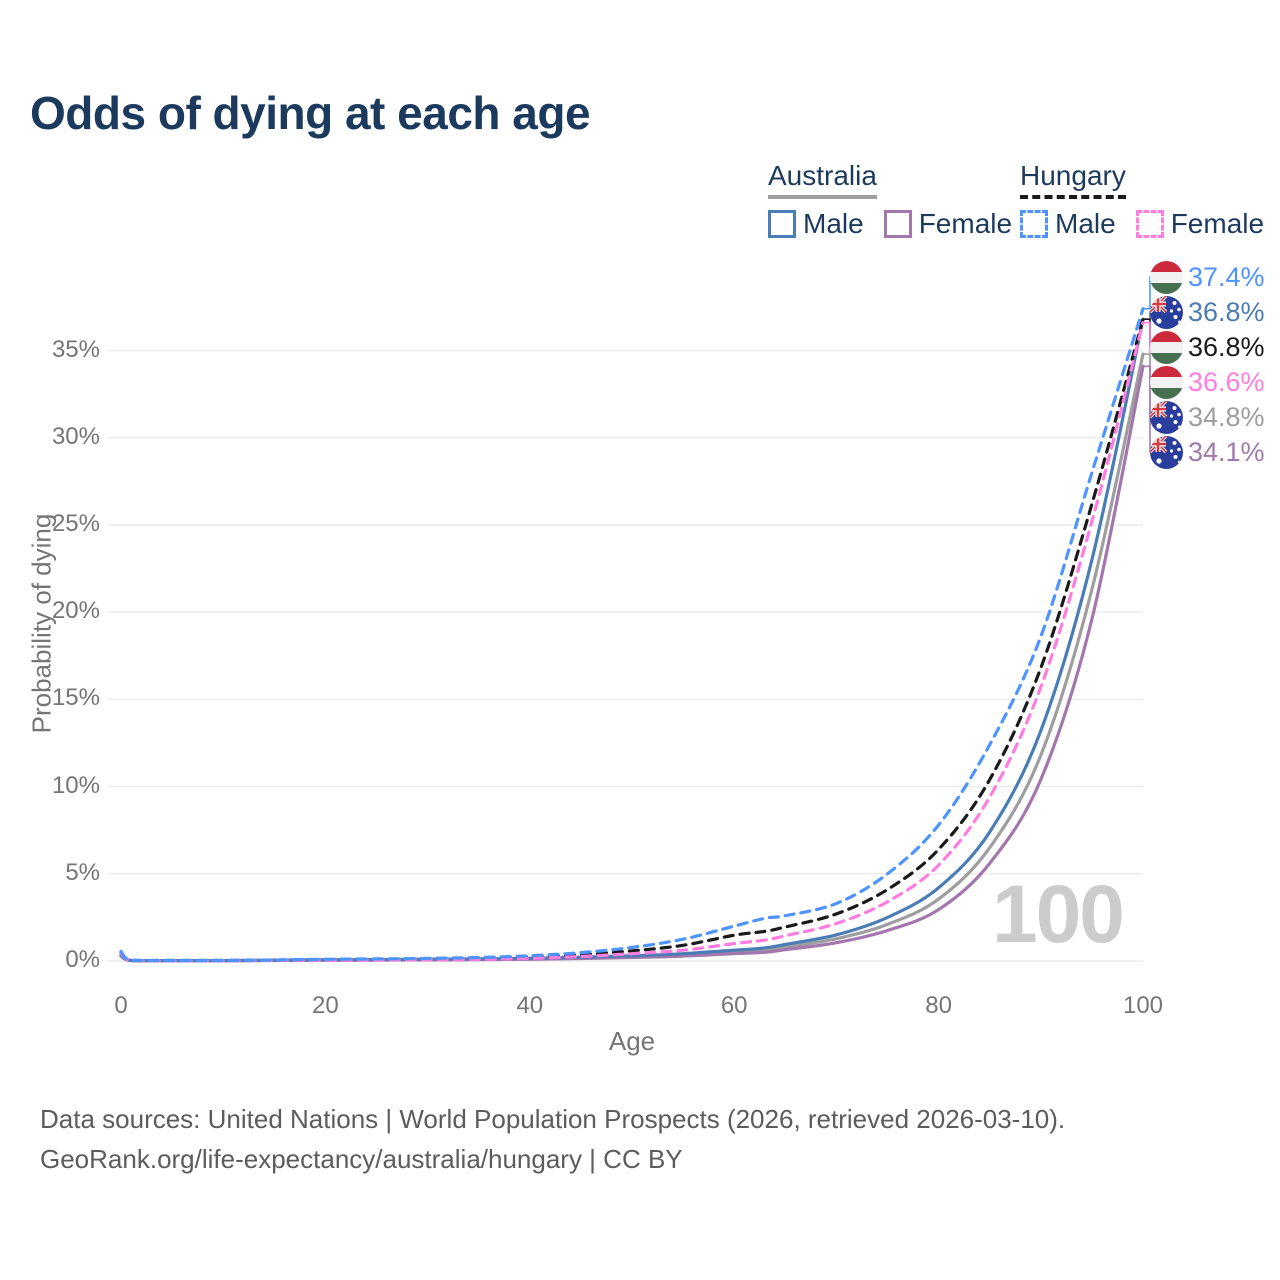 This screenshot has width=1280, height=1280. I want to click on y-tick-30%: 30%, so click(75, 436).